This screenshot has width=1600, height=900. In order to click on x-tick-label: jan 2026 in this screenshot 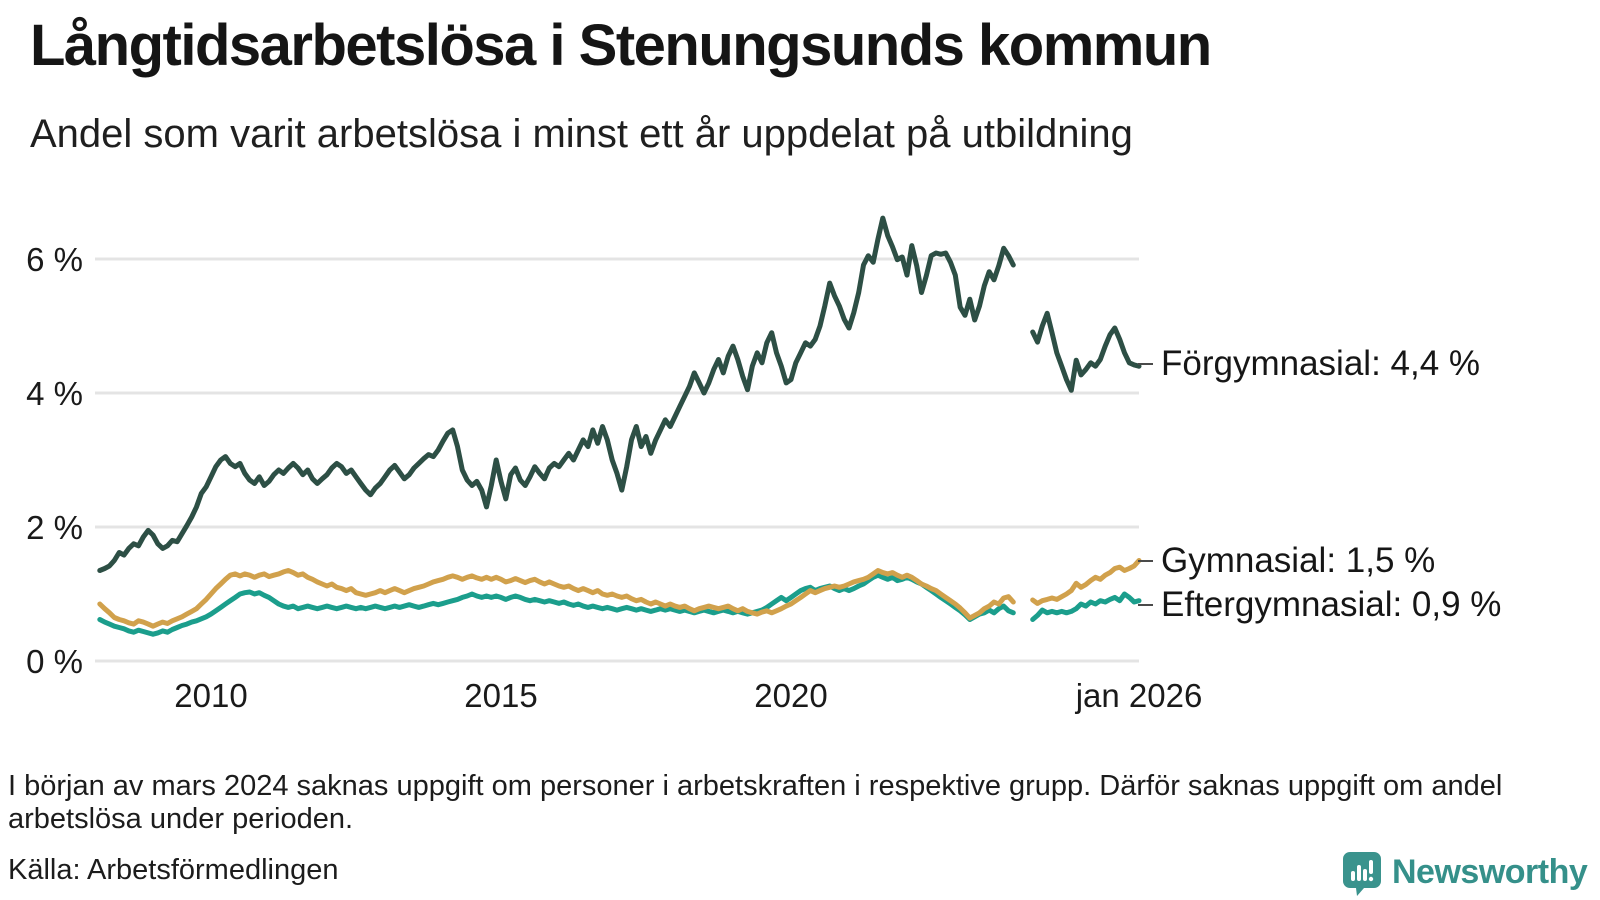, I will do `click(1139, 695)`.